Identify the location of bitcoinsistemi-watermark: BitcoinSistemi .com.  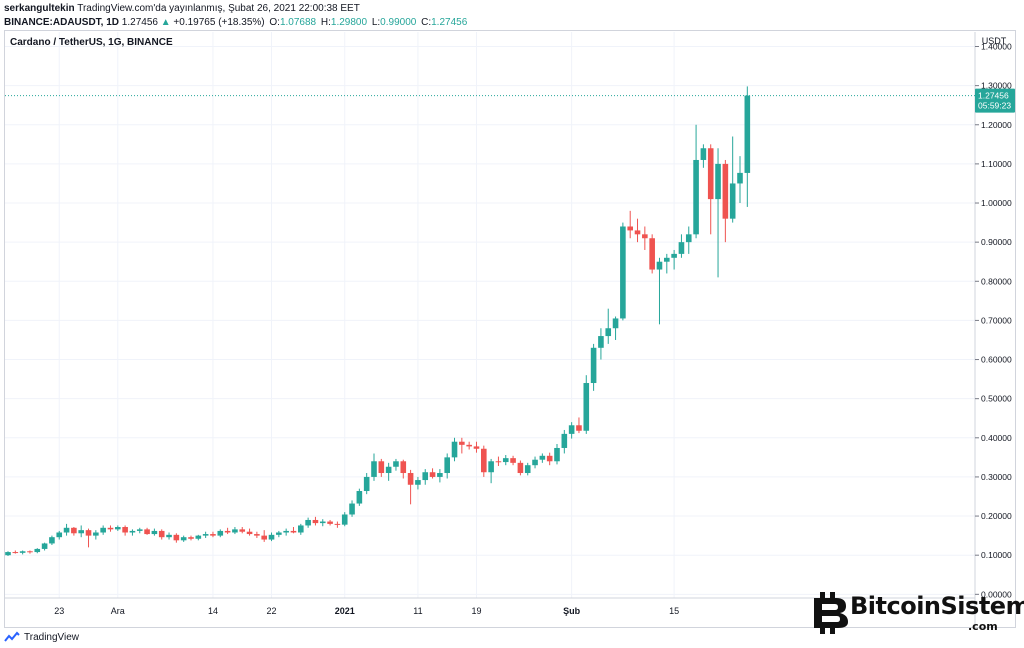
(916, 614).